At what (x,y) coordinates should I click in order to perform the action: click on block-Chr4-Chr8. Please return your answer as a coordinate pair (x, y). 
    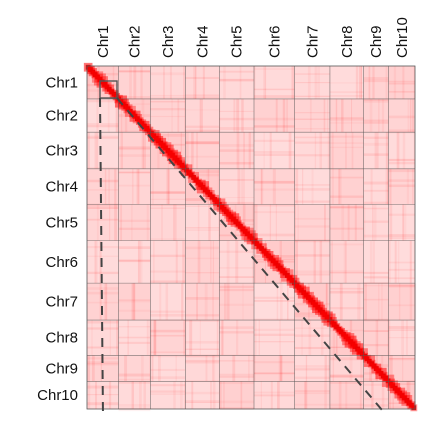
    Looking at the image, I should click on (346, 186).